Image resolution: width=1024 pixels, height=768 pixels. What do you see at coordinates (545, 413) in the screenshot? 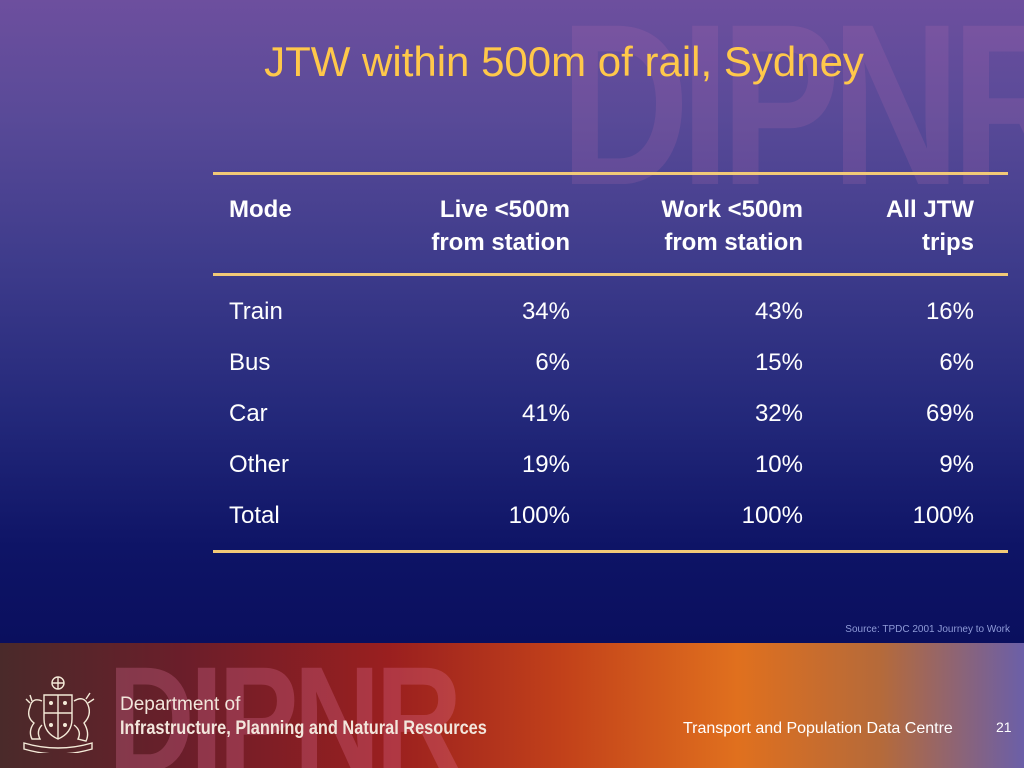
I see `row-live: 41%` at bounding box center [545, 413].